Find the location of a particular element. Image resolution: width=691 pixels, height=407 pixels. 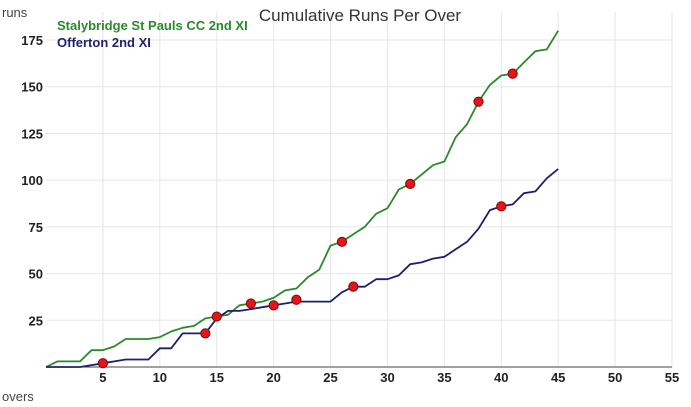

x-tick-label: 40 is located at coordinates (501, 377).